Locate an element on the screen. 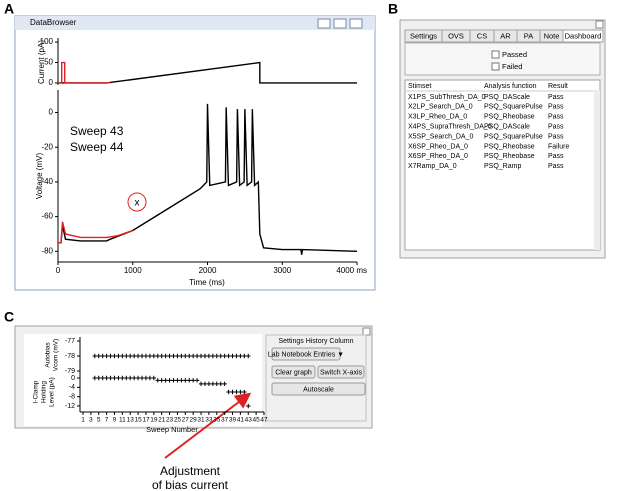 This screenshot has width=617, height=491. table-cell: X4PS_SupraThresh_DA_0 is located at coordinates (450, 127).